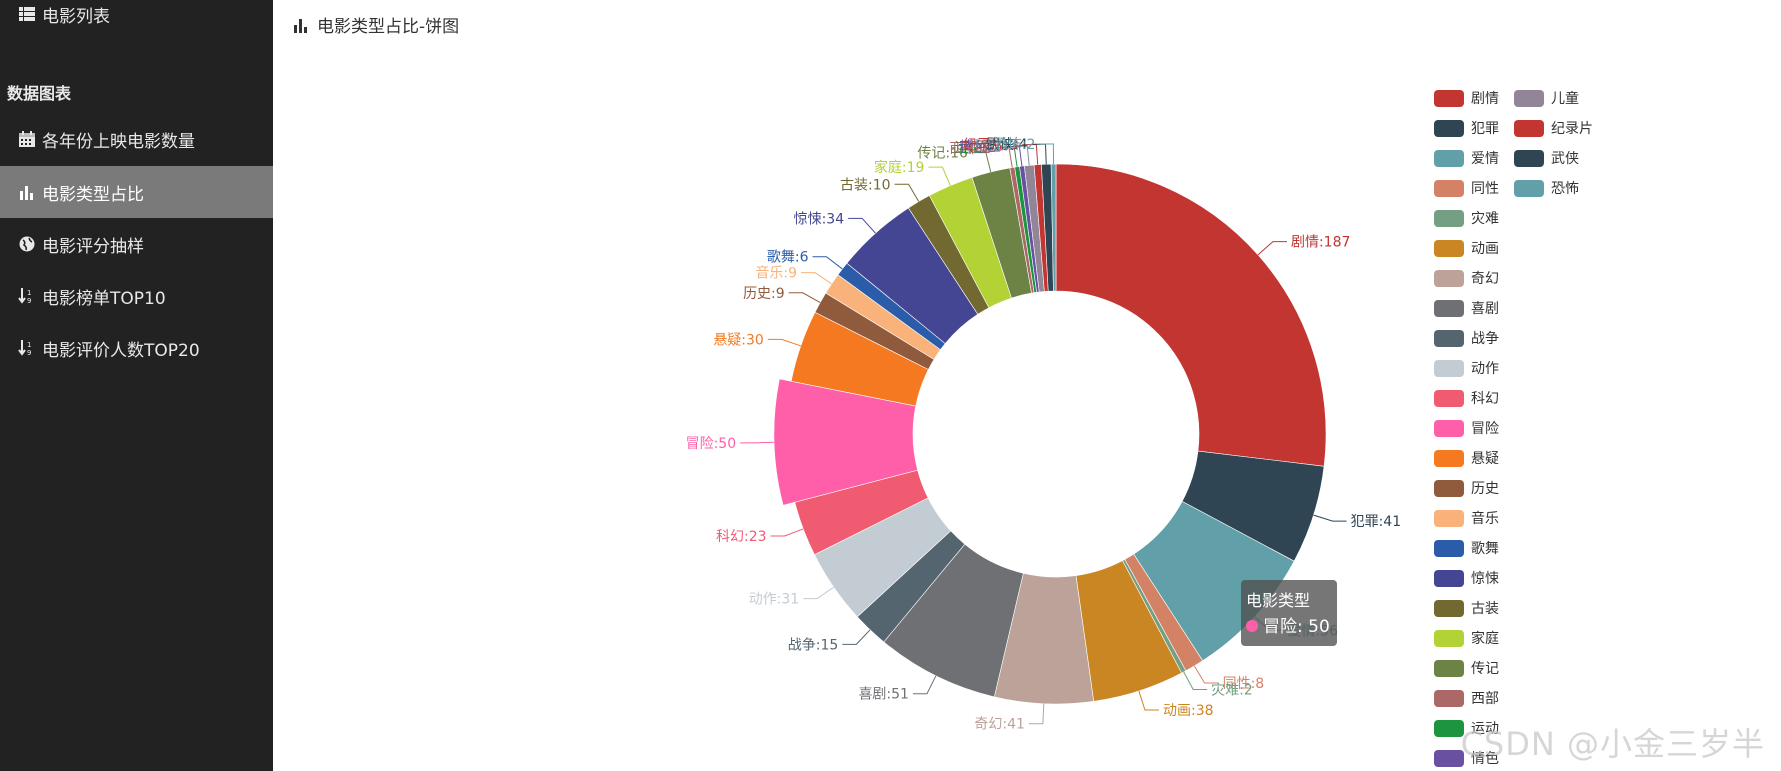 This screenshot has height=771, width=1781. I want to click on legend-item-12: 悬疑, so click(1466, 458).